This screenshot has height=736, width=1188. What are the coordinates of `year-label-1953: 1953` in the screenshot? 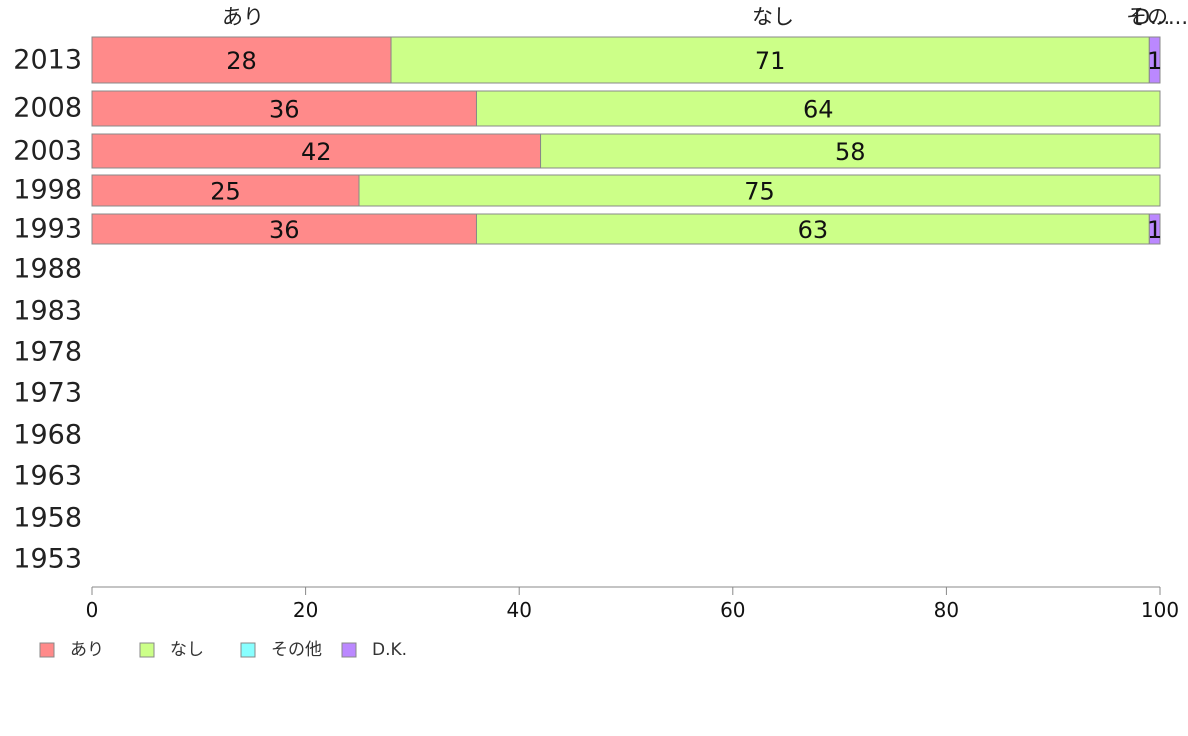 It's located at (47, 559).